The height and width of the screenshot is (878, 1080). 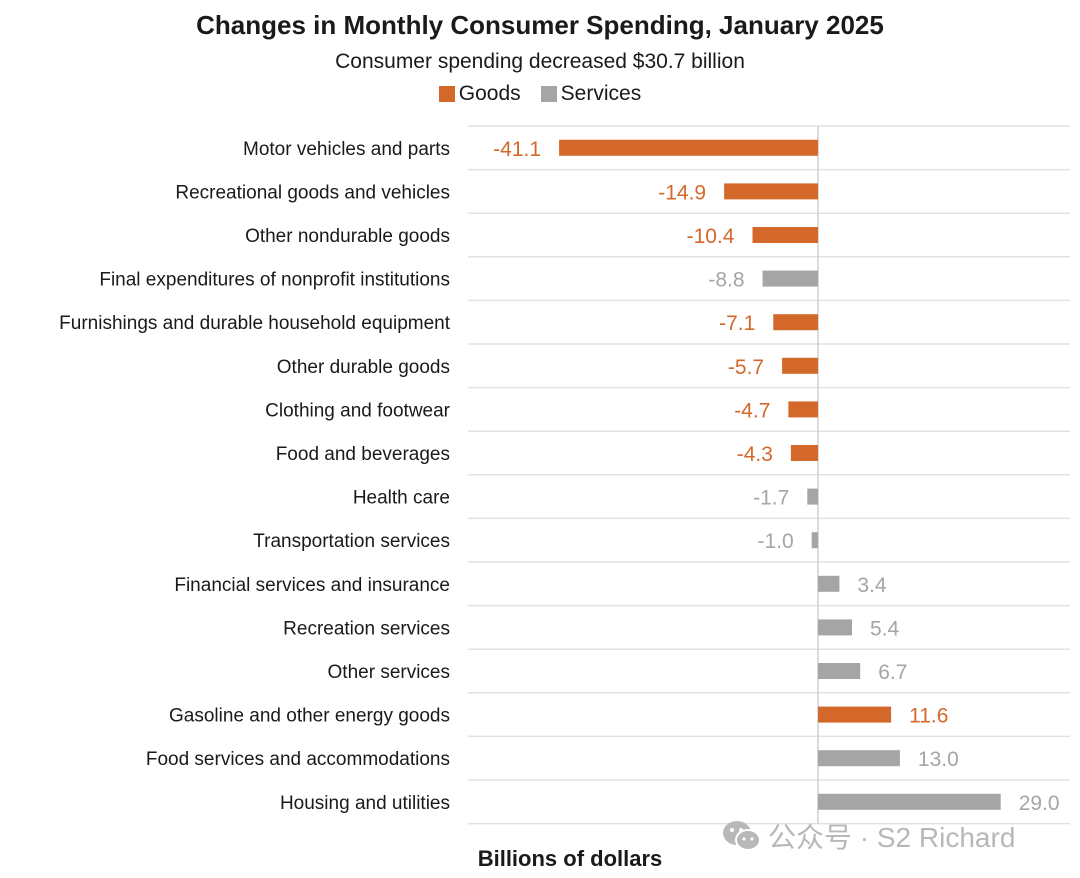 I want to click on data-label: 29.0, so click(x=1039, y=803).